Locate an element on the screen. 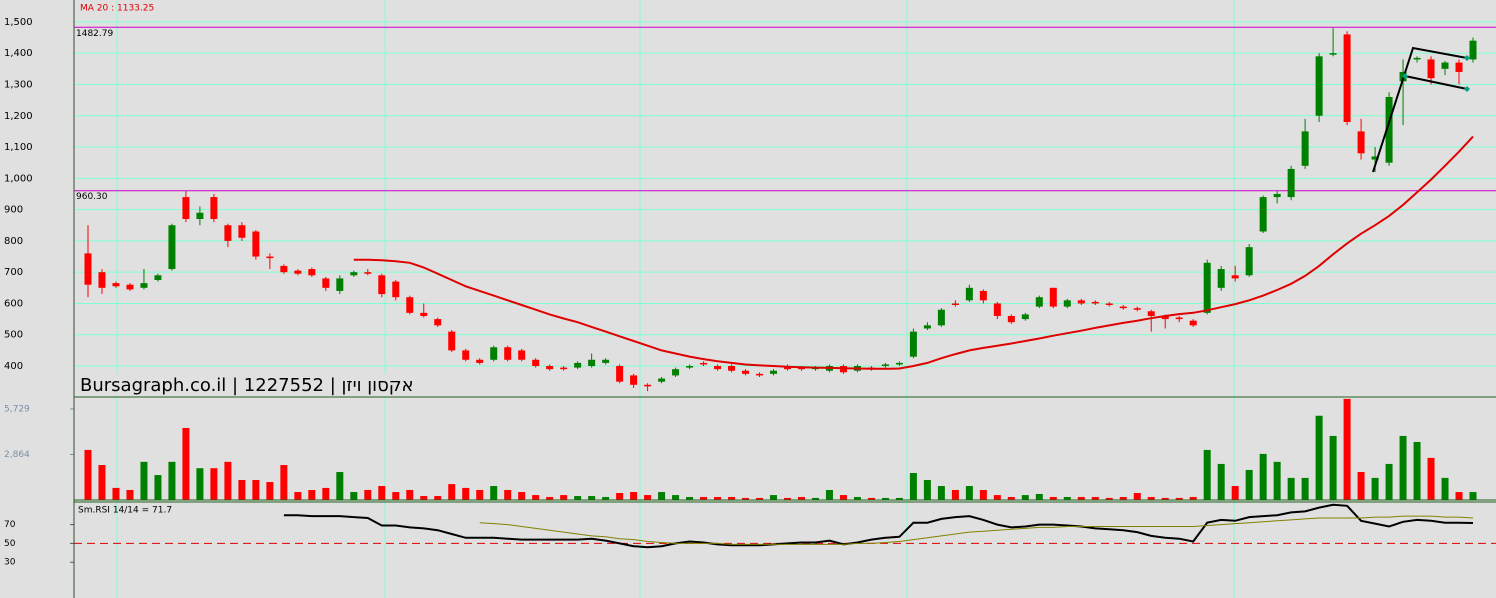 The height and width of the screenshot is (598, 1496). y-tick-label: 1,300 is located at coordinates (18, 84).